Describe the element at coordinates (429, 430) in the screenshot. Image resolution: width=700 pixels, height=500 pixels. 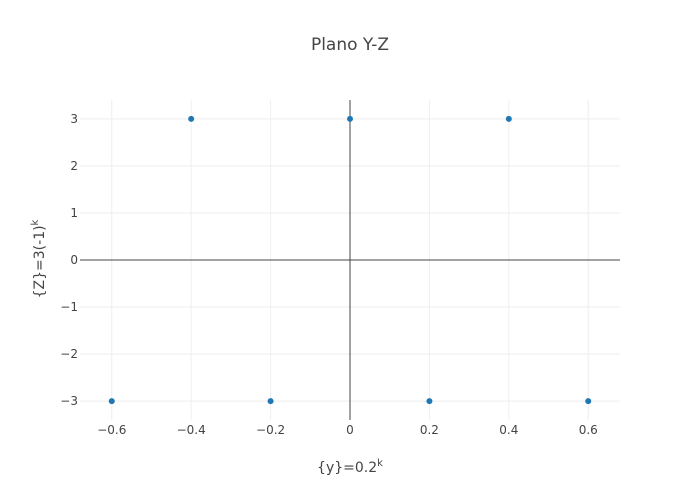
I see `x-tick-label: 0.2` at that location.